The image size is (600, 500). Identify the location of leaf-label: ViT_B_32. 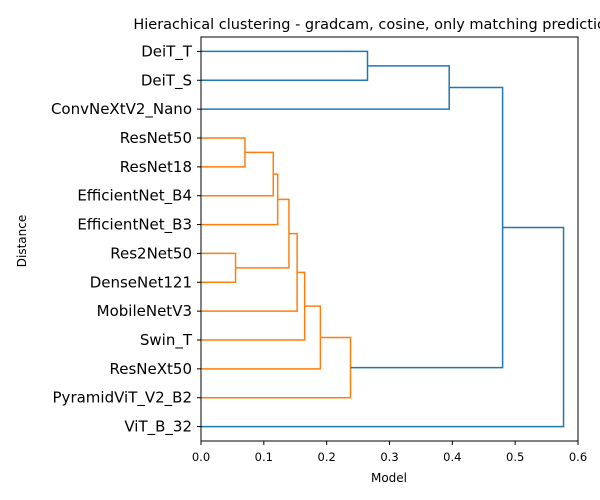
(158, 427).